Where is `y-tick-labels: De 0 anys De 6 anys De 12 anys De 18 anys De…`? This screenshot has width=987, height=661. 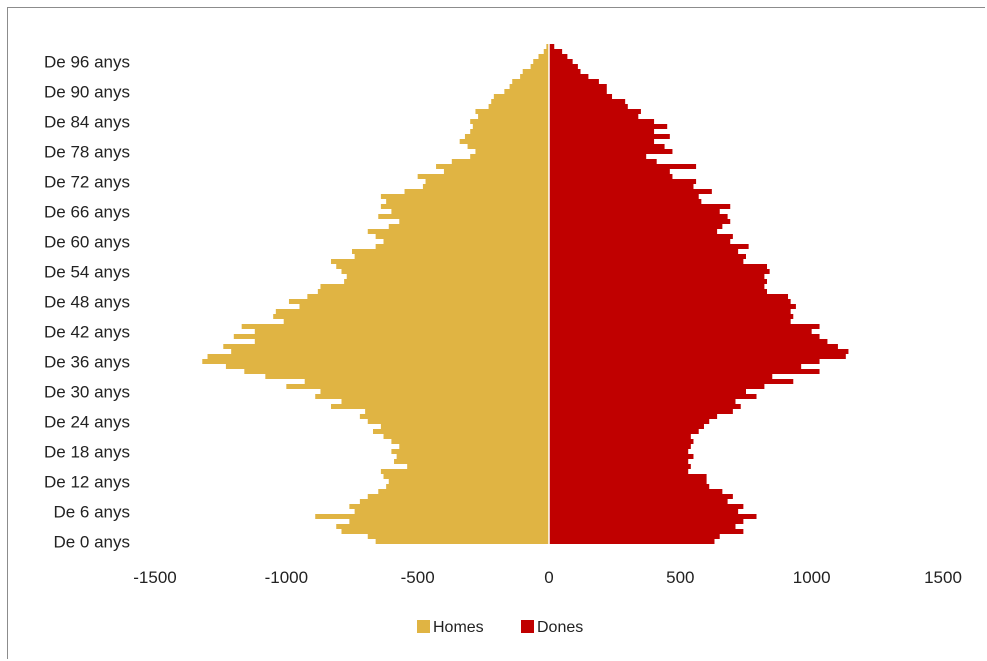
y-tick-labels: De 0 anys De 6 anys De 12 anys De 18 anys De… is located at coordinates (87, 302).